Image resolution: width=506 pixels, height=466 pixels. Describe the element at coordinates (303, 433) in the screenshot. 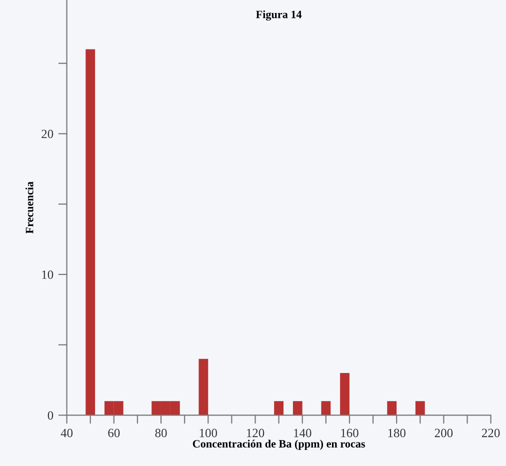

I see `x-tick-label: 140` at that location.